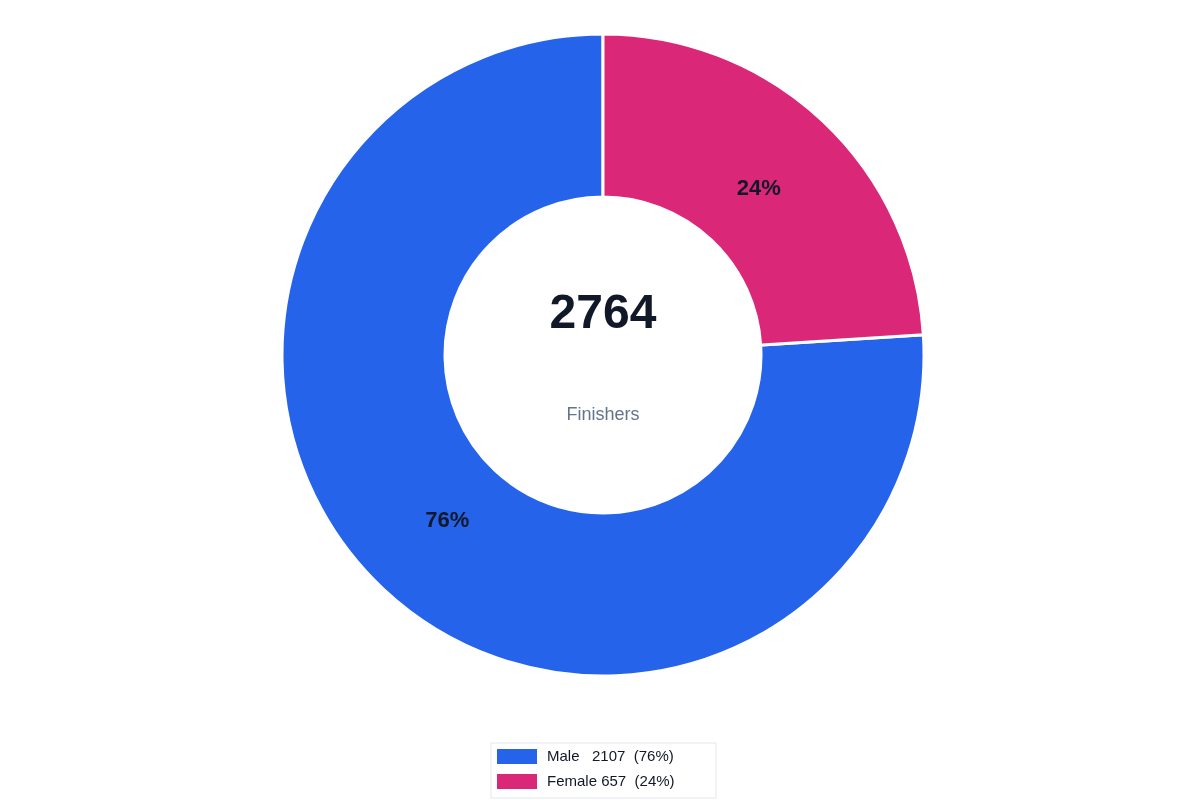 This screenshot has height=800, width=1200. Describe the element at coordinates (447, 519) in the screenshot. I see `data-label: 76%` at that location.